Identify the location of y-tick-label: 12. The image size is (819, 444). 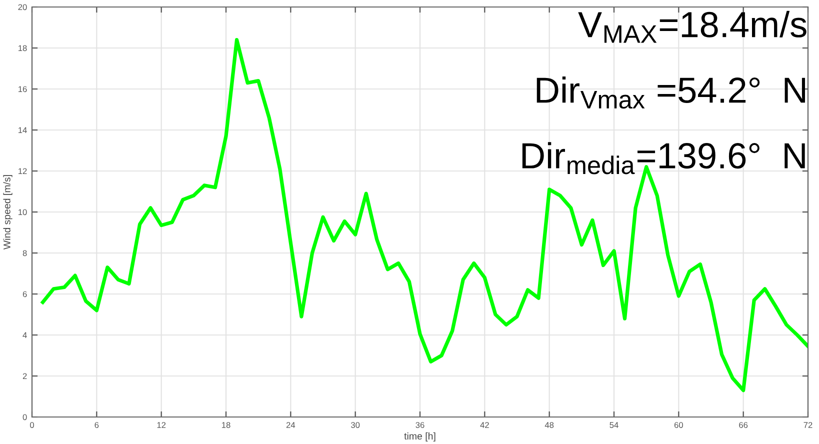
(22, 171).